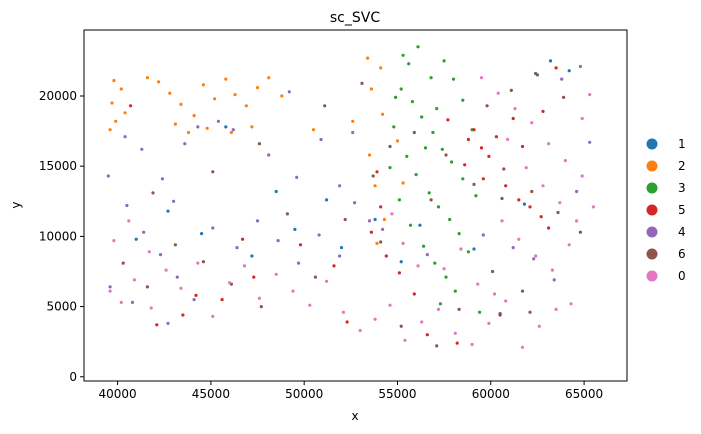  Describe the element at coordinates (682, 188) in the screenshot. I see `legend-label: 3` at that location.